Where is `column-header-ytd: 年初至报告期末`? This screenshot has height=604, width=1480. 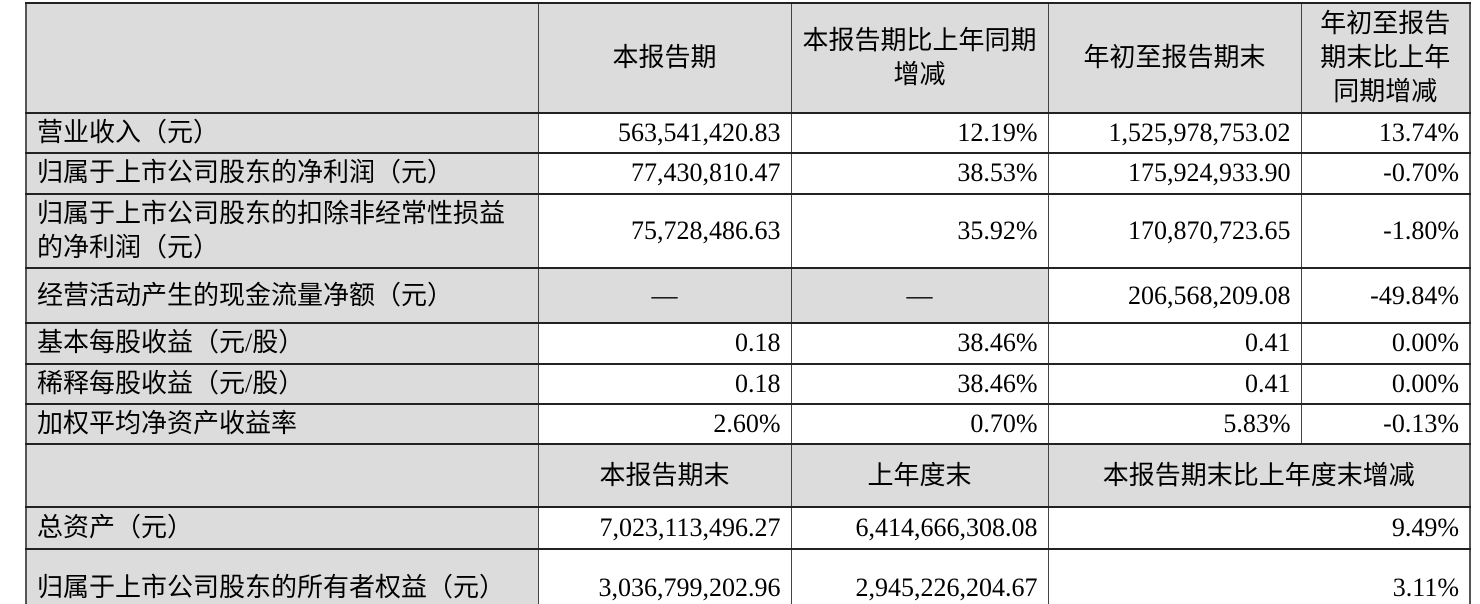 column-header-ytd: 年初至报告期末 is located at coordinates (1174, 58).